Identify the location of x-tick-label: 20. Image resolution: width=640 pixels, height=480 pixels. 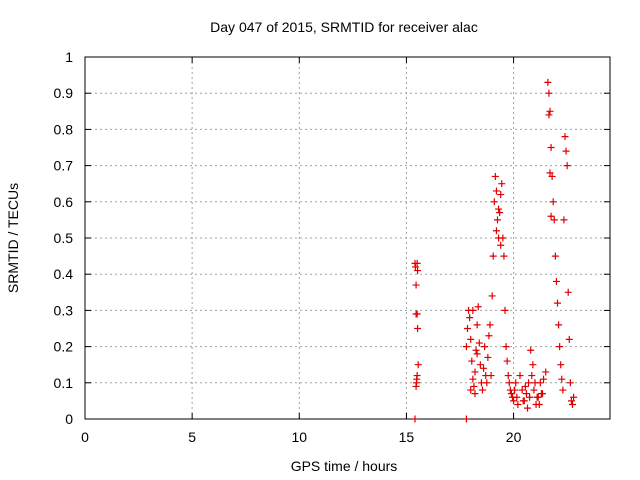
(514, 437).